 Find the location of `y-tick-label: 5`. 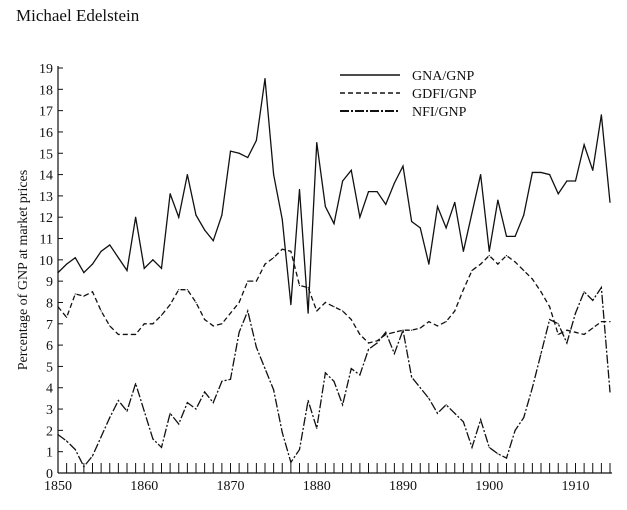

y-tick-label: 5 is located at coordinates (49, 367).